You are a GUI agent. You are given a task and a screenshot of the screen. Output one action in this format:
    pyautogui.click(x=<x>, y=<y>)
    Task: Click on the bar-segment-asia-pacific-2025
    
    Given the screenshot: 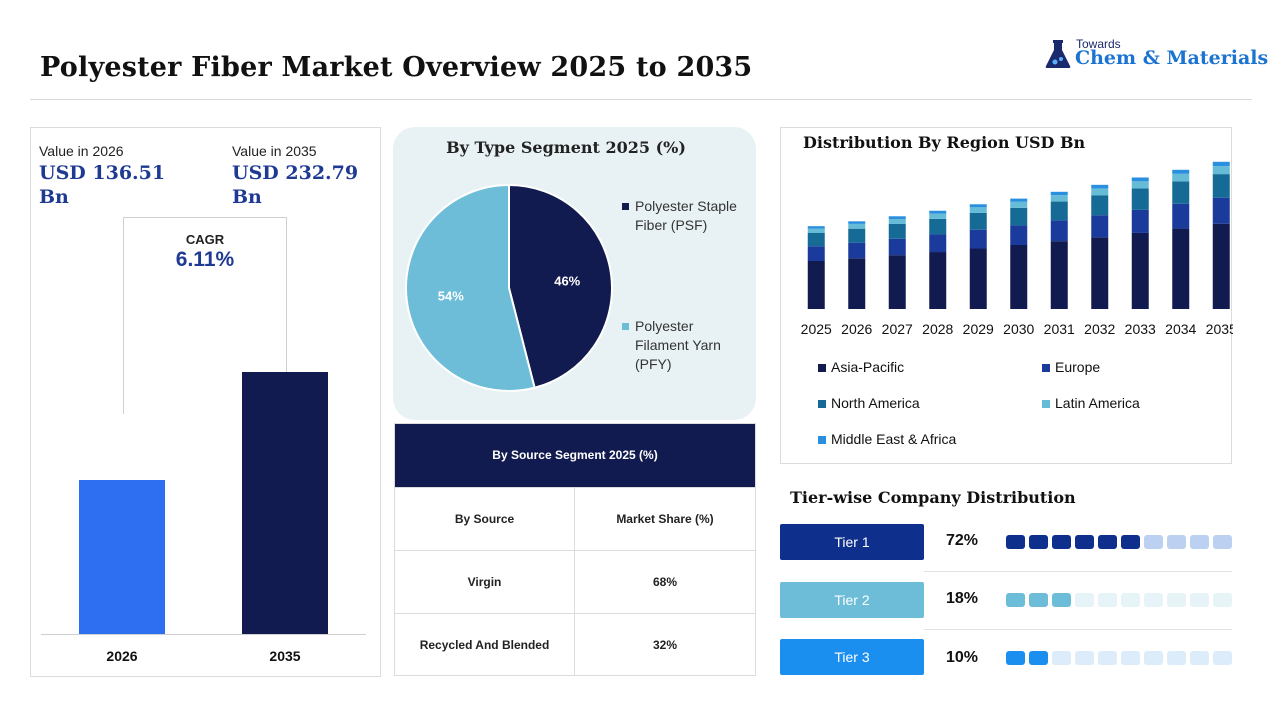 What is the action you would take?
    pyautogui.click(x=816, y=285)
    